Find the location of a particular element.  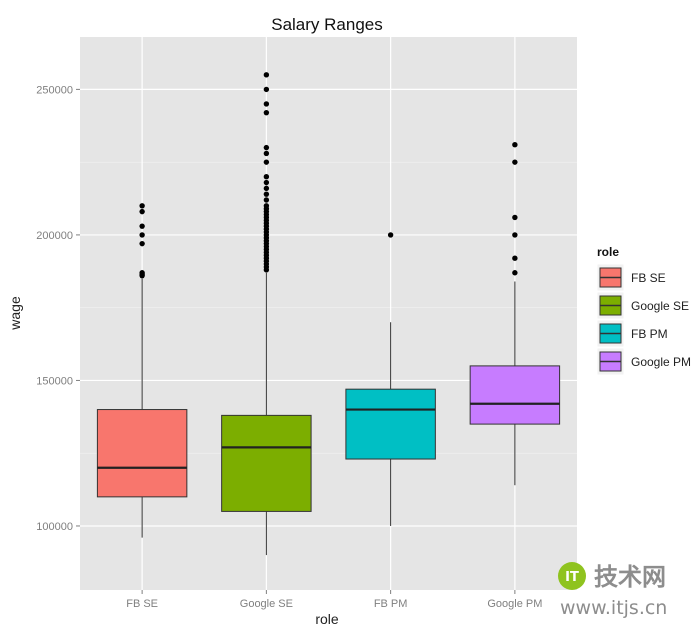

y-axis: 100000 150000 200000 250000 is located at coordinates (58, 308).